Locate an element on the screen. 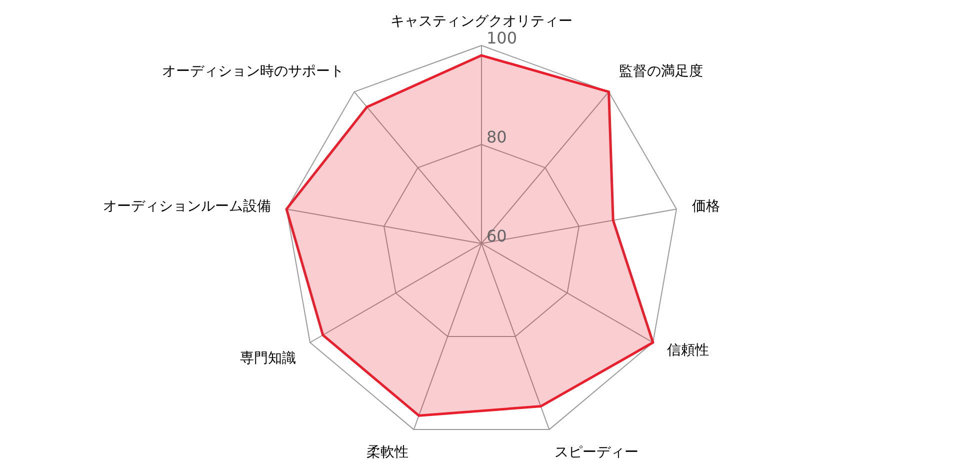 The width and height of the screenshot is (960, 470). y-tick-label: 100 is located at coordinates (502, 38).